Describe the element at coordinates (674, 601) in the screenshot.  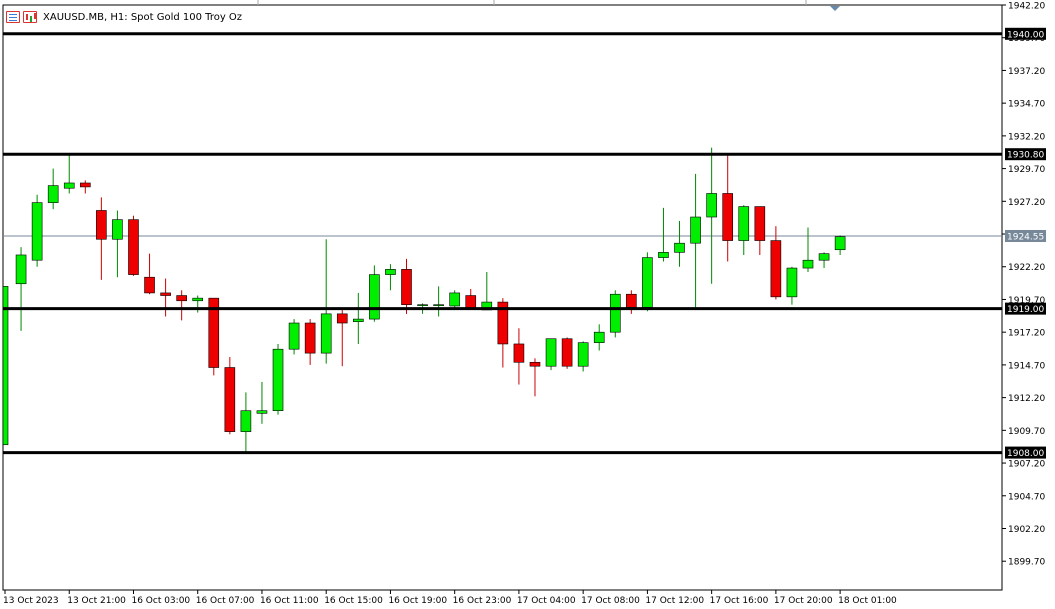
I see `x-tick-label: 17 Oct 12:00` at that location.